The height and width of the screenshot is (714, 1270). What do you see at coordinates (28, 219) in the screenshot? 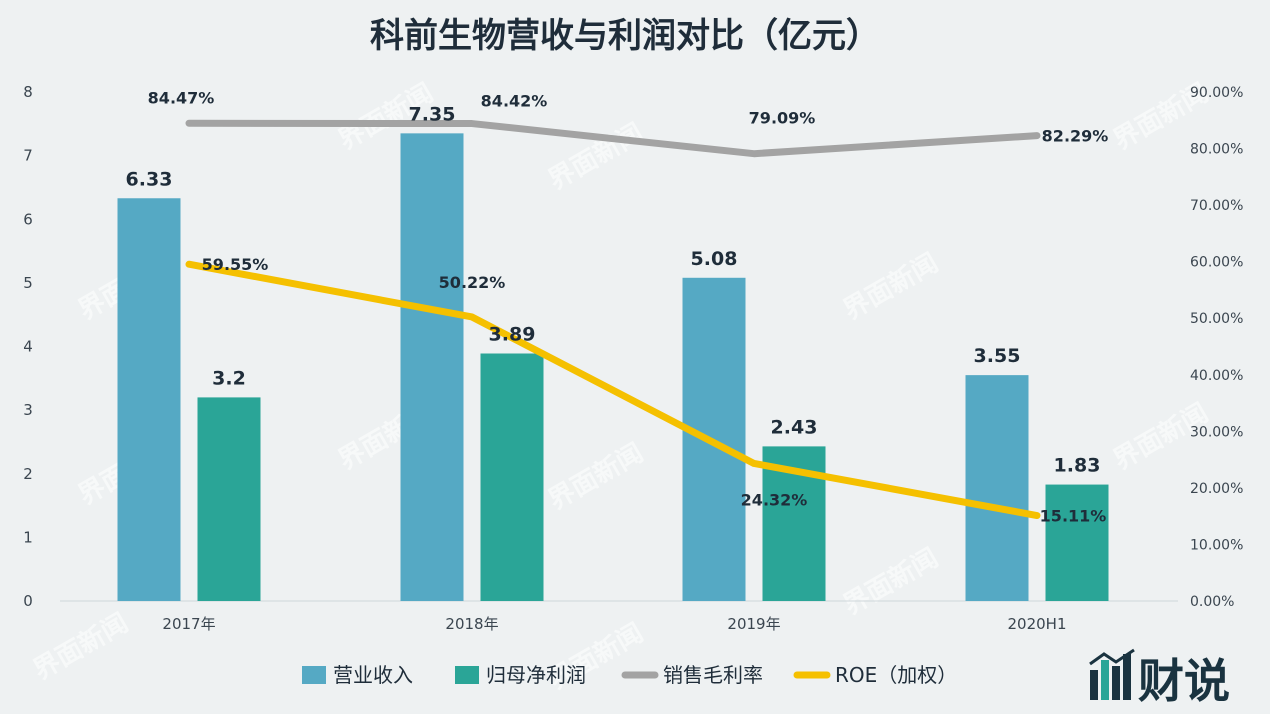
I see `left-y-tick: 6` at bounding box center [28, 219].